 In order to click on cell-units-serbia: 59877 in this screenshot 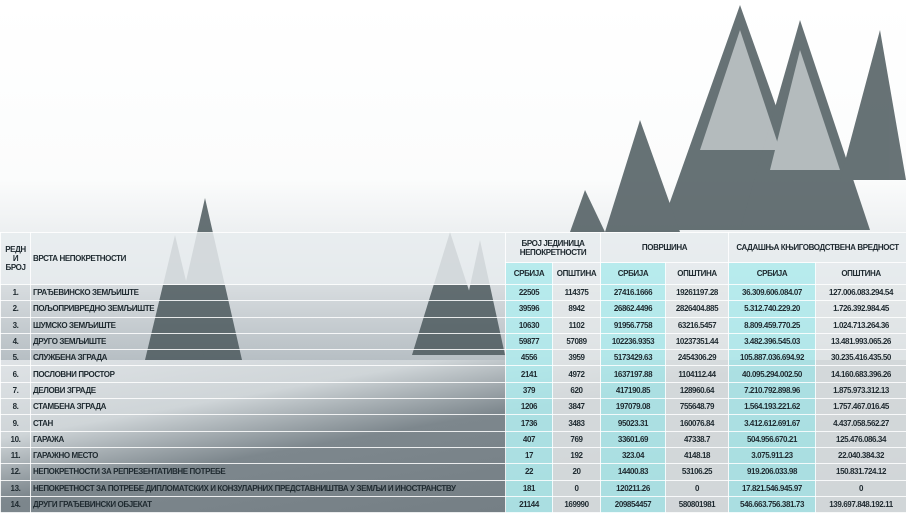, I will do `click(529, 341)`.